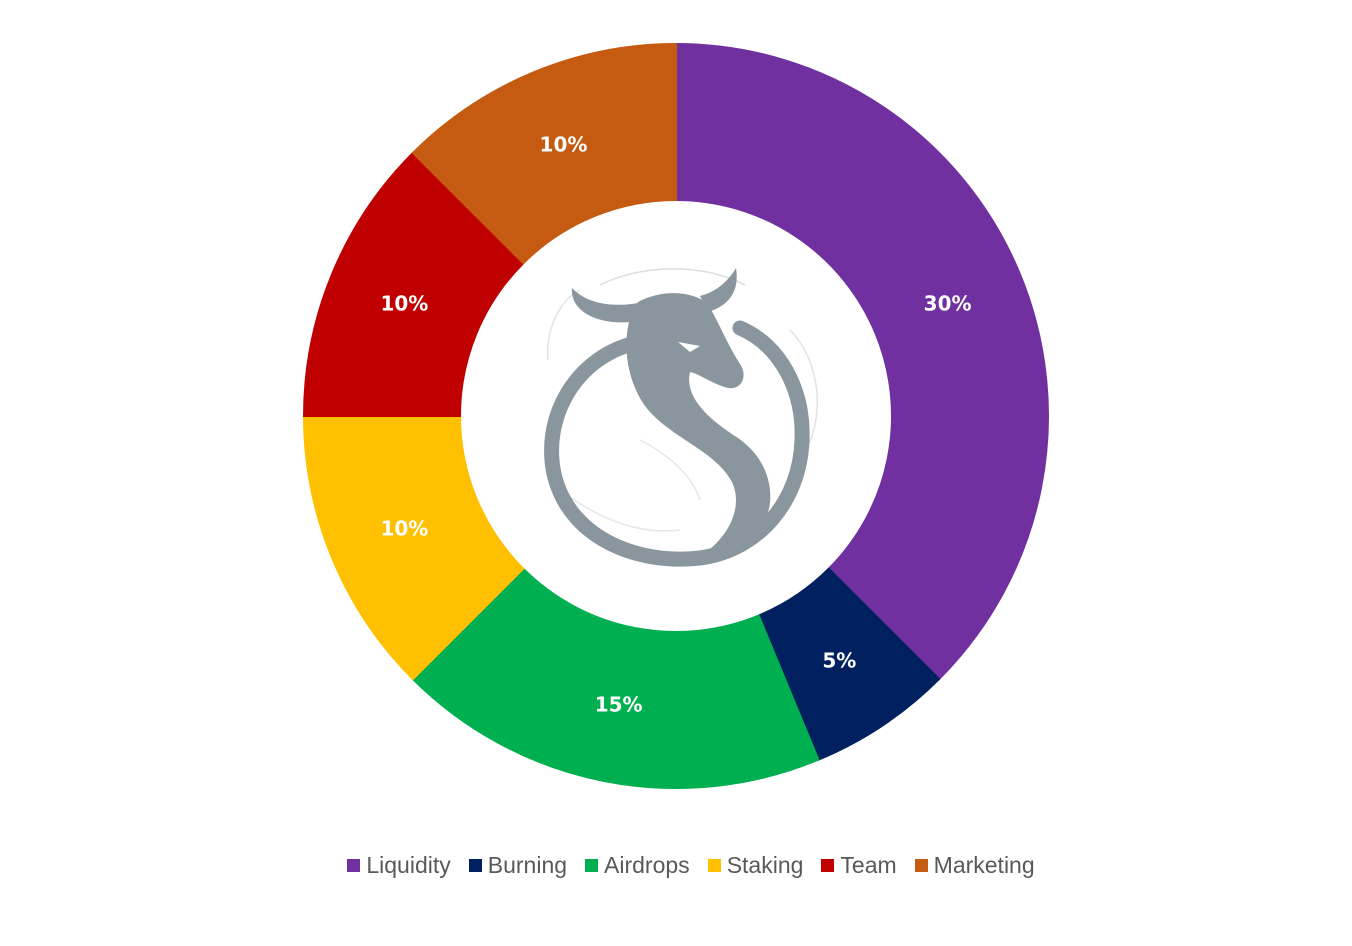 Image resolution: width=1352 pixels, height=946 pixels. I want to click on legend-item-staking: Staking, so click(755, 865).